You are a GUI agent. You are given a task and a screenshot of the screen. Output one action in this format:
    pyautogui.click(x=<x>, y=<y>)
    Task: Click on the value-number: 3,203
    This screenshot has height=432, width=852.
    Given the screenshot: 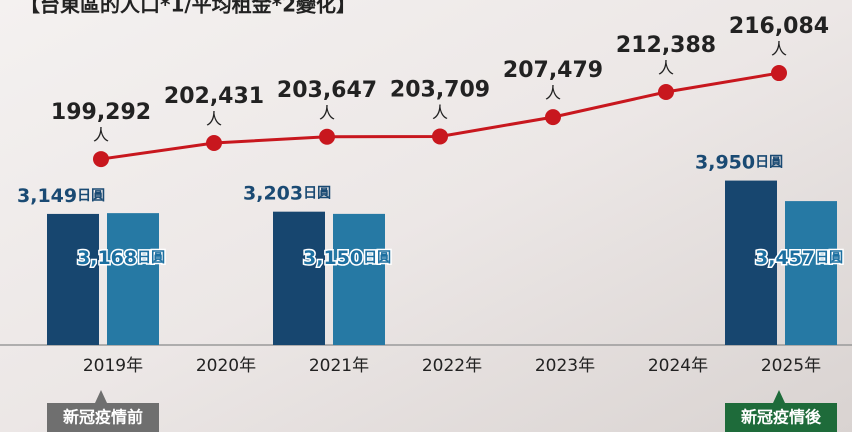 What is the action you would take?
    pyautogui.click(x=273, y=193)
    